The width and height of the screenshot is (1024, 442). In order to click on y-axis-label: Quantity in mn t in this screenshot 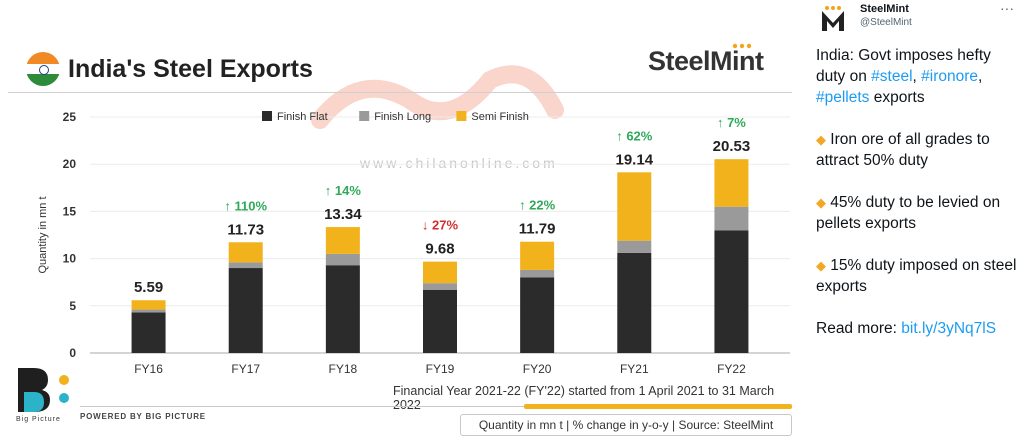, I will do `click(43, 234)`.